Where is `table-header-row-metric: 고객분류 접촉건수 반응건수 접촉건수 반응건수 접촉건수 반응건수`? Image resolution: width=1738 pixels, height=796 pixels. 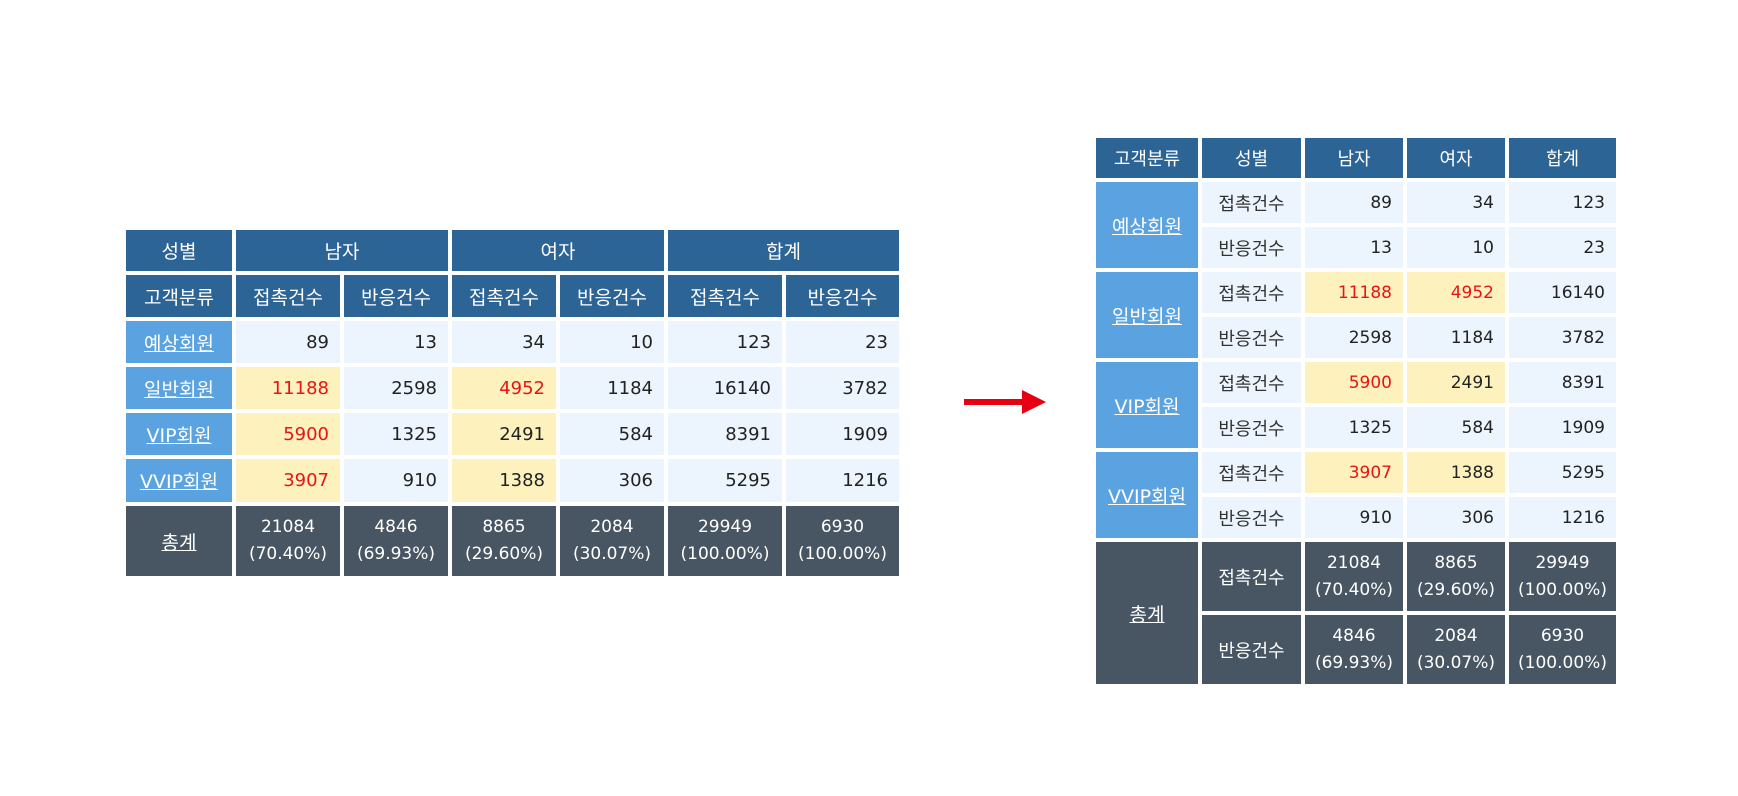
table-header-row-metric: 고객분류 접촉건수 반응건수 접촉건수 반응건수 접촉건수 반응건수 is located at coordinates (512, 296).